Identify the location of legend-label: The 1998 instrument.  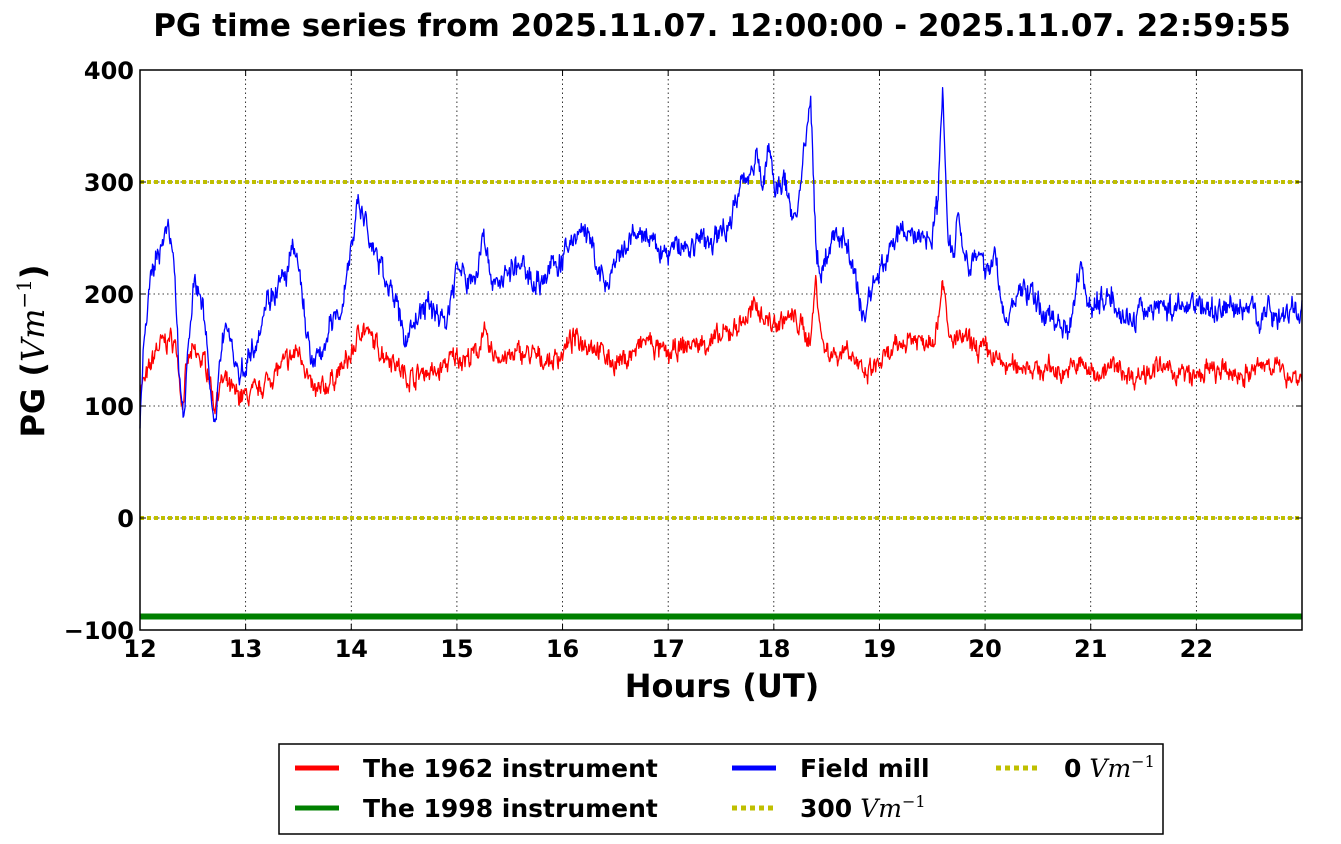
(510, 808).